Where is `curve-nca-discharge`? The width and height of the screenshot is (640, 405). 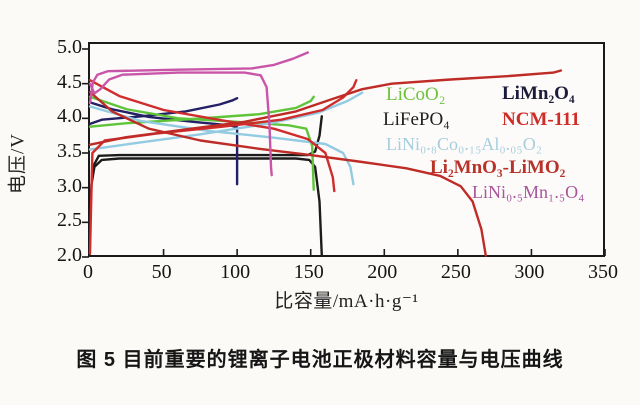 curve-nca-discharge is located at coordinates (221, 145).